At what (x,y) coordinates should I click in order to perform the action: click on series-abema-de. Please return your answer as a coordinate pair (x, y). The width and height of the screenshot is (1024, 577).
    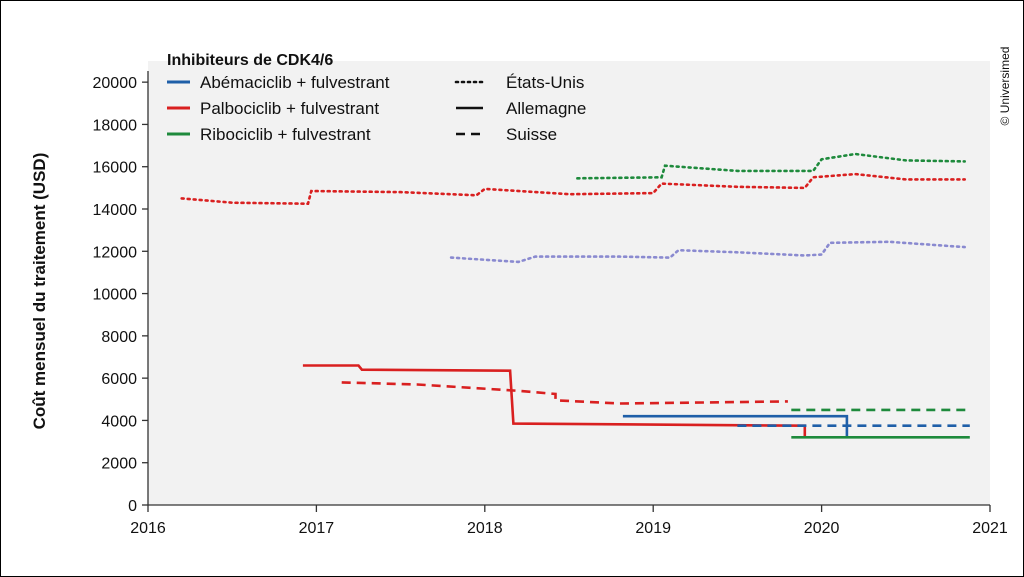
    Looking at the image, I should click on (735, 426).